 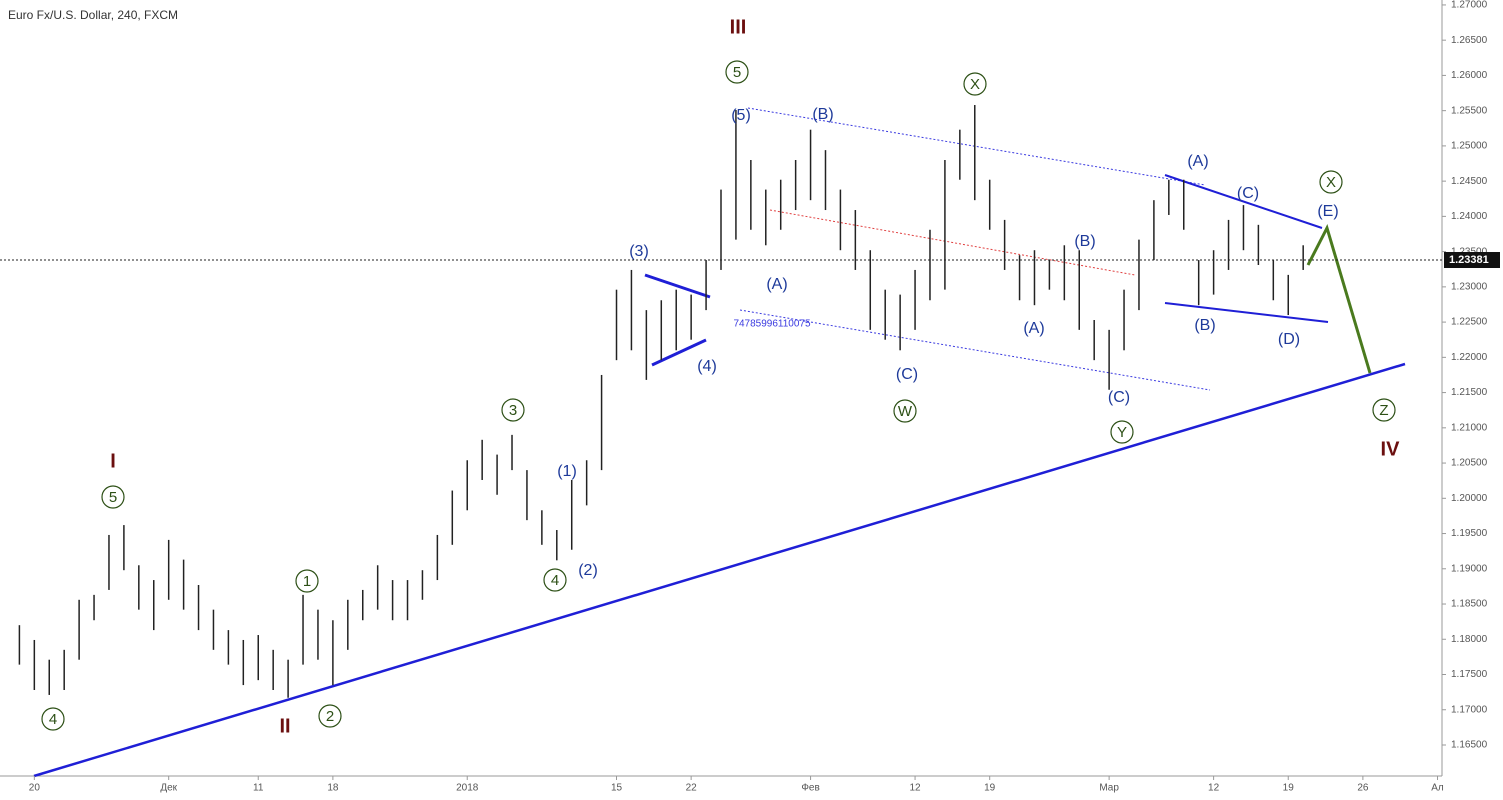 I want to click on last-price-label: 1.23381, so click(x=1469, y=260).